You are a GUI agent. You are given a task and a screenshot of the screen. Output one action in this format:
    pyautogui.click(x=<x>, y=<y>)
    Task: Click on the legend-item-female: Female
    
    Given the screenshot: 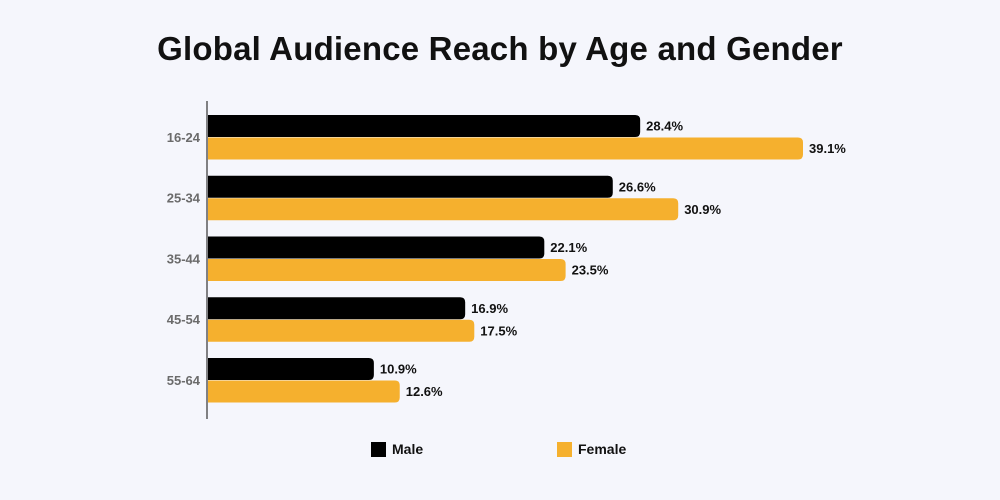 What is the action you would take?
    pyautogui.click(x=591, y=449)
    